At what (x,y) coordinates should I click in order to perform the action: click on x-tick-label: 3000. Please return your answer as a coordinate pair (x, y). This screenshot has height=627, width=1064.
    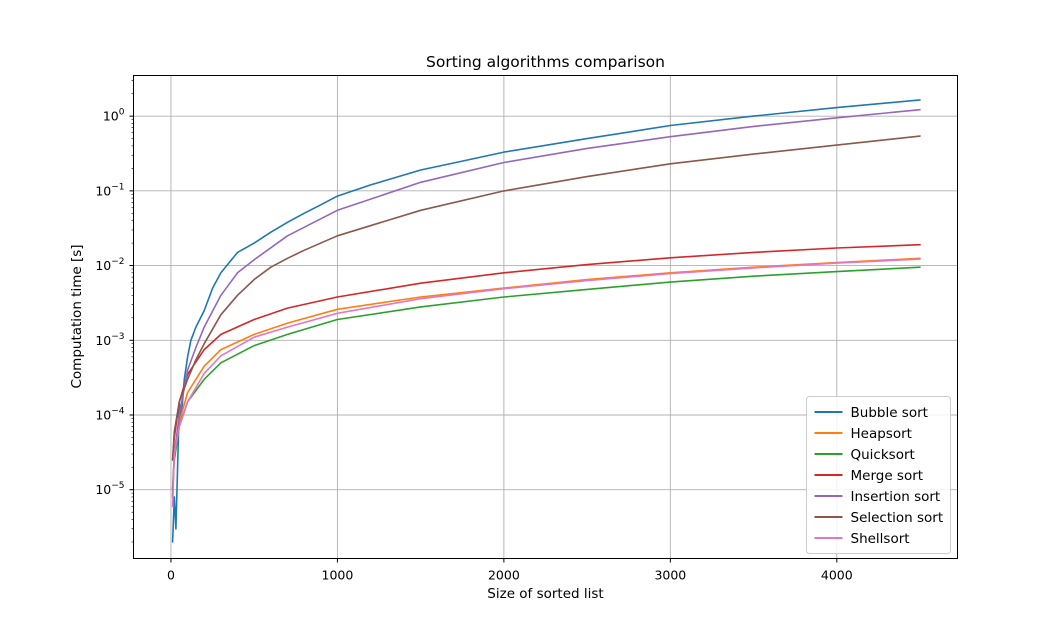
    Looking at the image, I should click on (670, 575).